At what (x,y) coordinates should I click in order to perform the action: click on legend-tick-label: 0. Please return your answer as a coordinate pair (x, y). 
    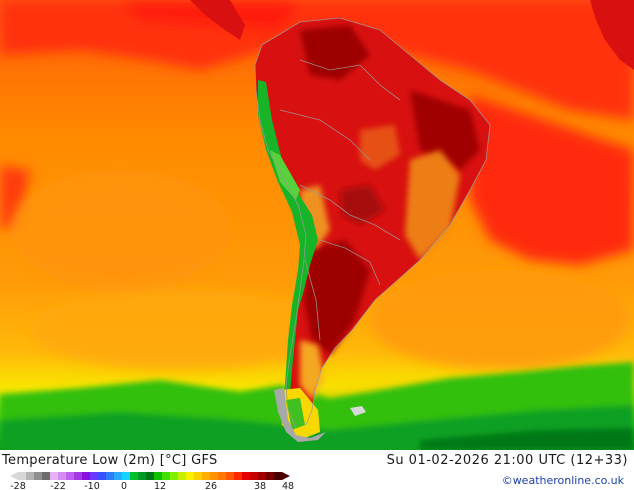
    Looking at the image, I should click on (124, 485).